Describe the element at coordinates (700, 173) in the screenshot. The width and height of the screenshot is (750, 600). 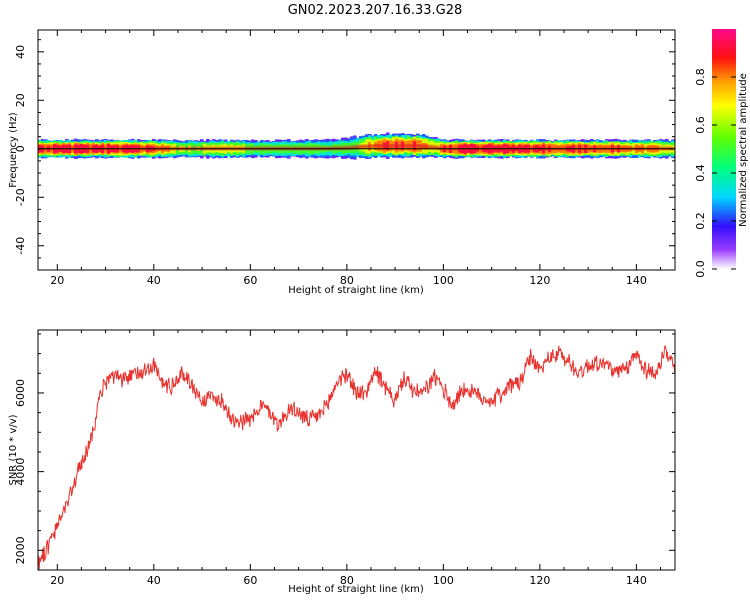
I see `colorbar-tick-label: 0.4` at that location.